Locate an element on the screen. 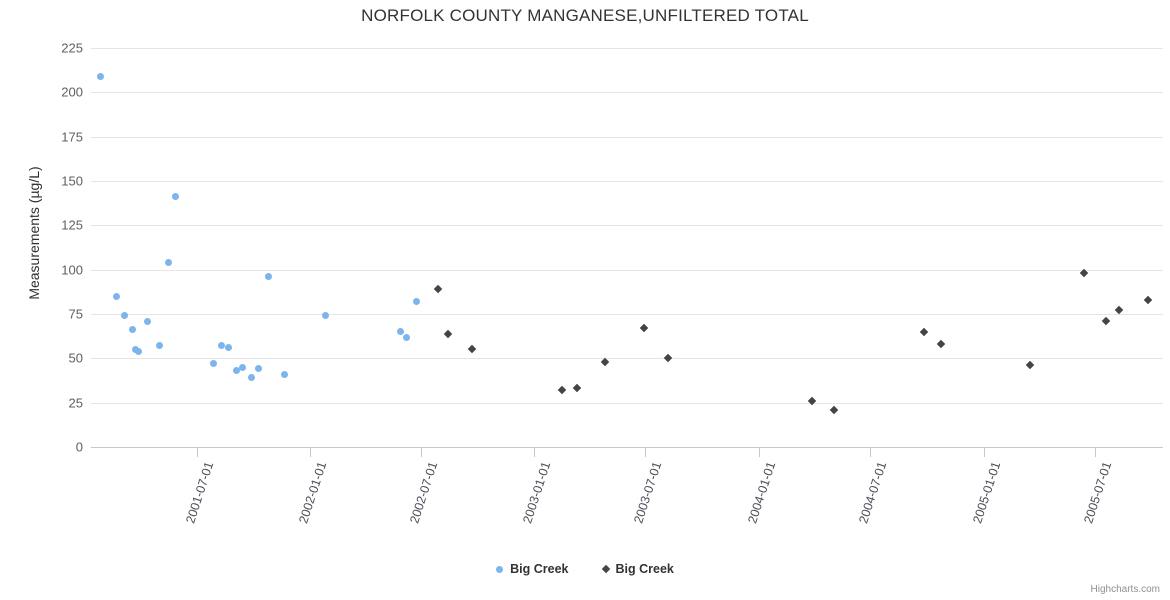 The height and width of the screenshot is (600, 1170). y-axis-tick-label: 125 is located at coordinates (72, 225).